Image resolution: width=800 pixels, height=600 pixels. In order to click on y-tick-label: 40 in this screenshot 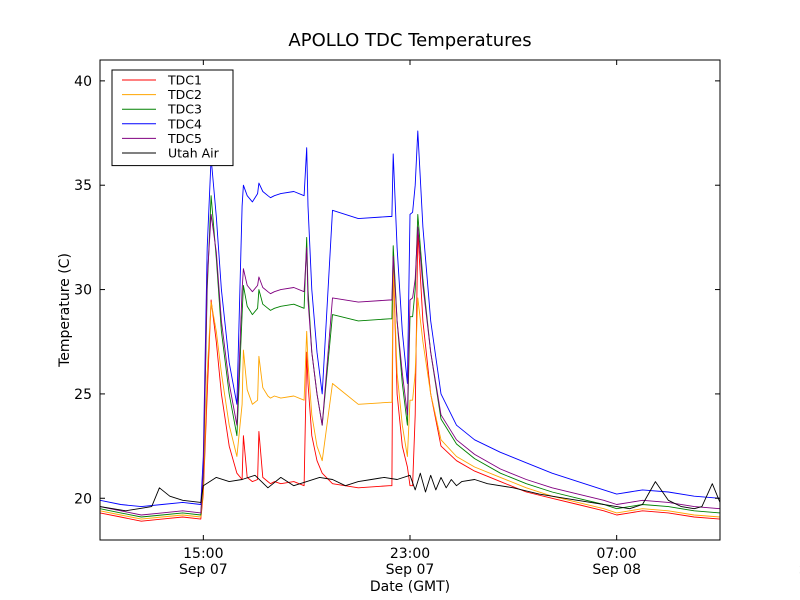, I will do `click(83, 82)`.